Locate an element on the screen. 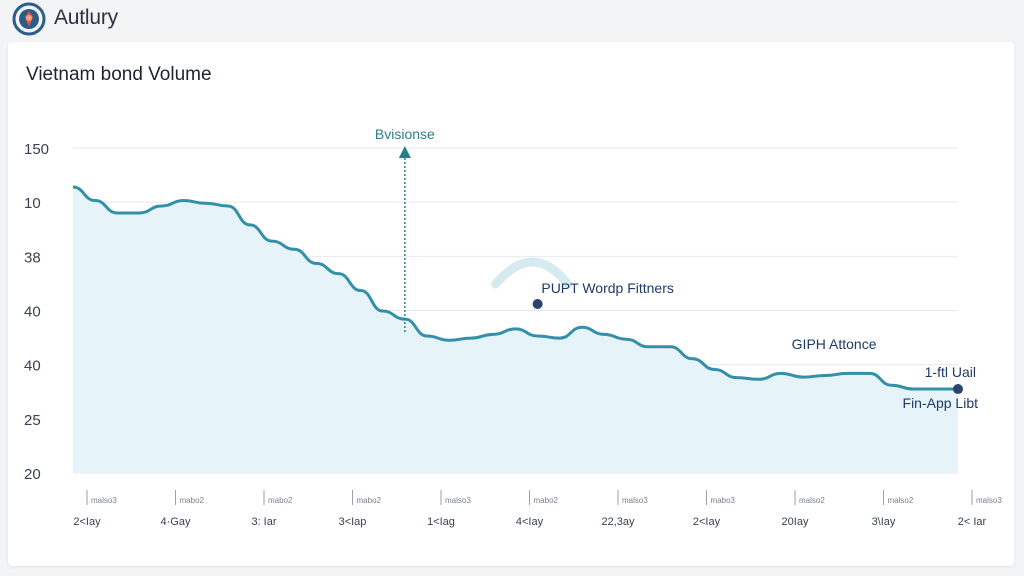 This screenshot has width=1024, height=576. y-tick-label: 150 is located at coordinates (36, 149).